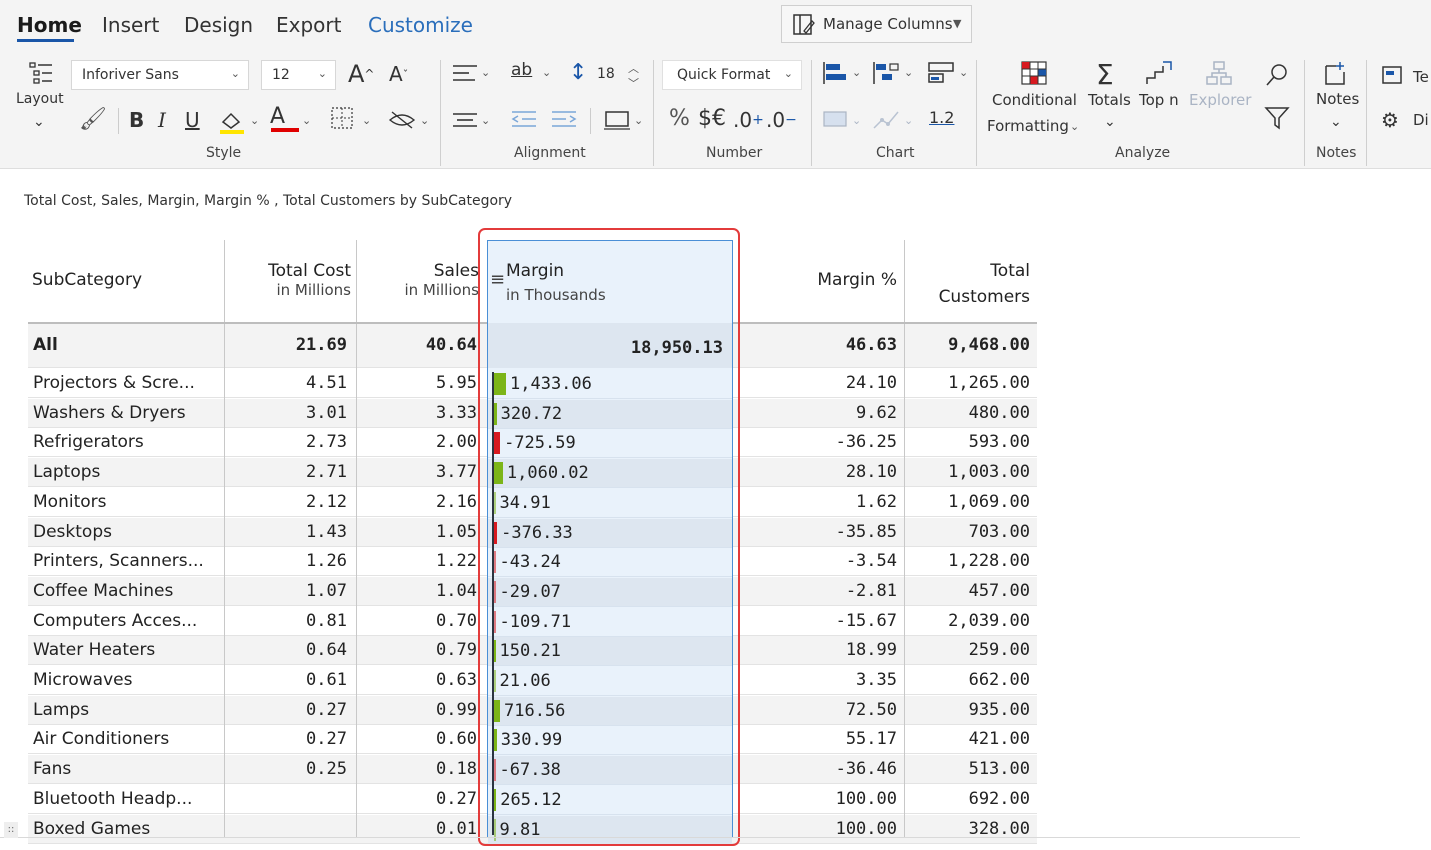 The height and width of the screenshot is (850, 1431). What do you see at coordinates (743, 120) in the screenshot?
I see `increase-decimal-label: .0` at bounding box center [743, 120].